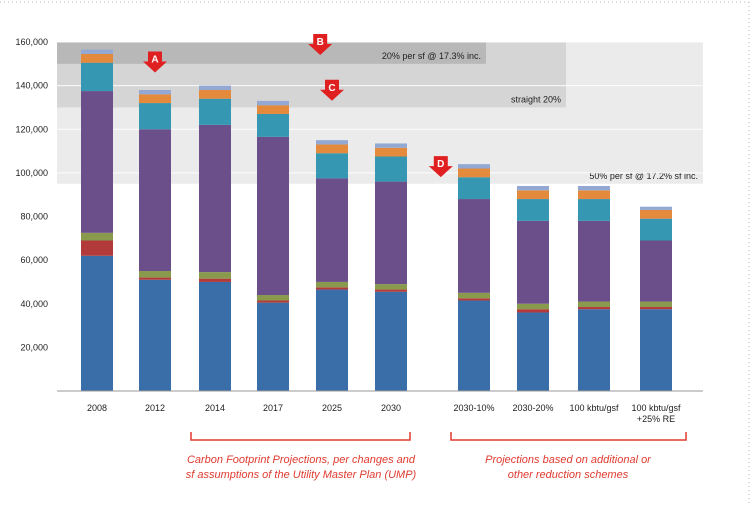 The height and width of the screenshot is (505, 751). What do you see at coordinates (34, 347) in the screenshot?
I see `y-tick-label: 20,000` at bounding box center [34, 347].